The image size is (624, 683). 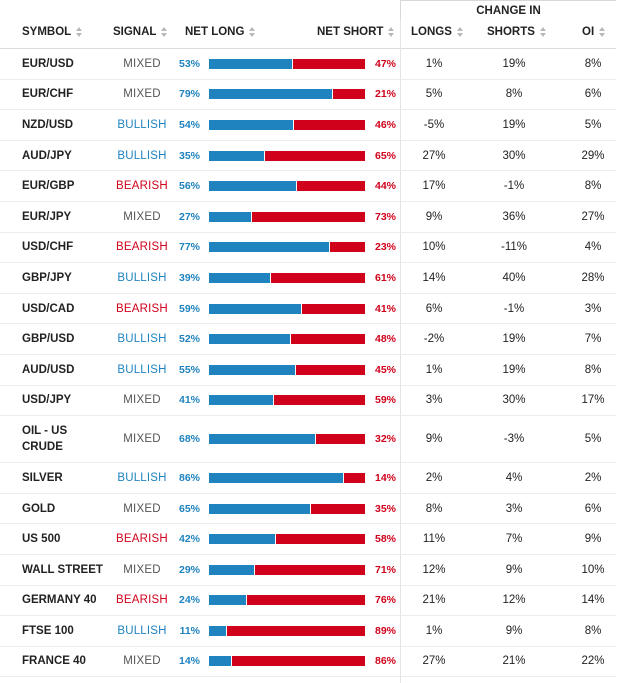 What do you see at coordinates (189, 247) in the screenshot?
I see `net-long-value: 77%` at bounding box center [189, 247].